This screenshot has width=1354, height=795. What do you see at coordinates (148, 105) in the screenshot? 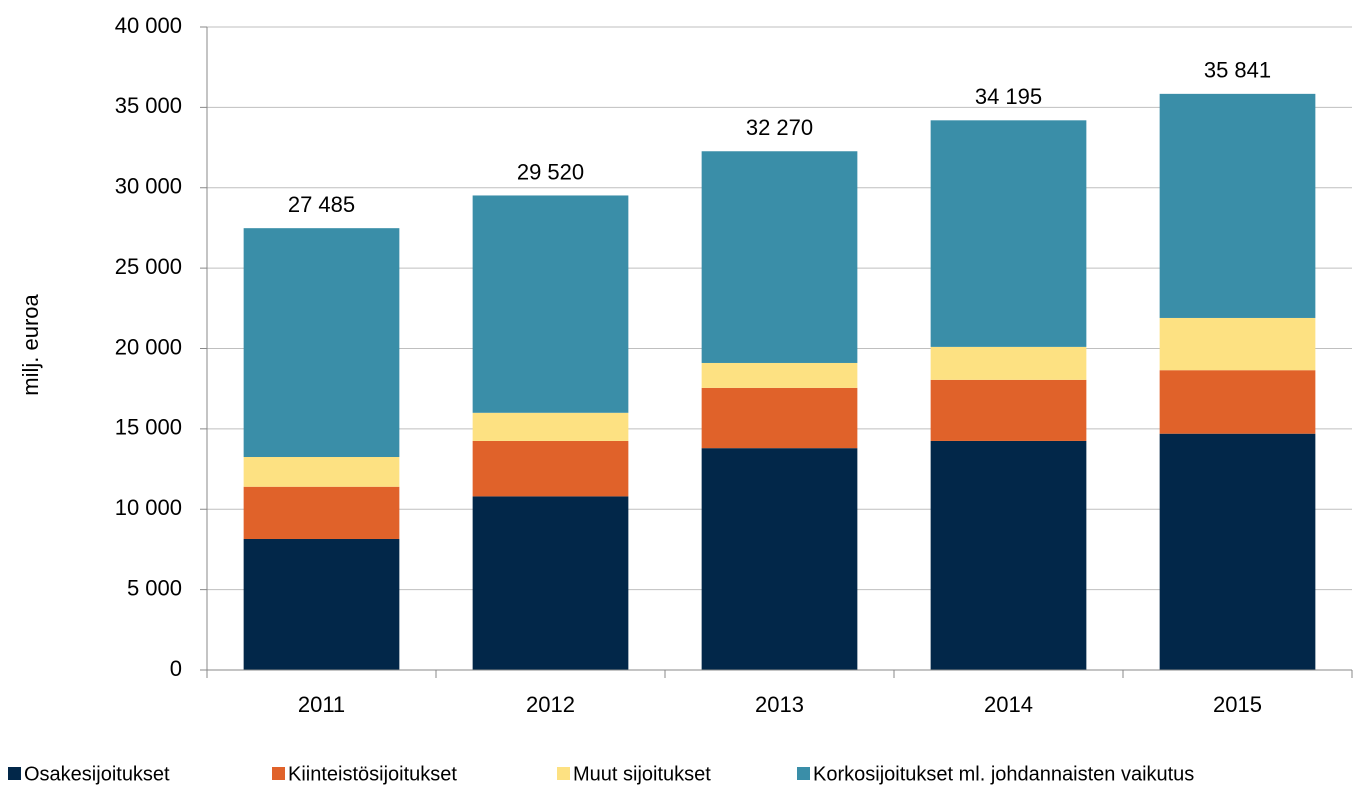
I see `y-tick-label: 35 000` at bounding box center [148, 105].